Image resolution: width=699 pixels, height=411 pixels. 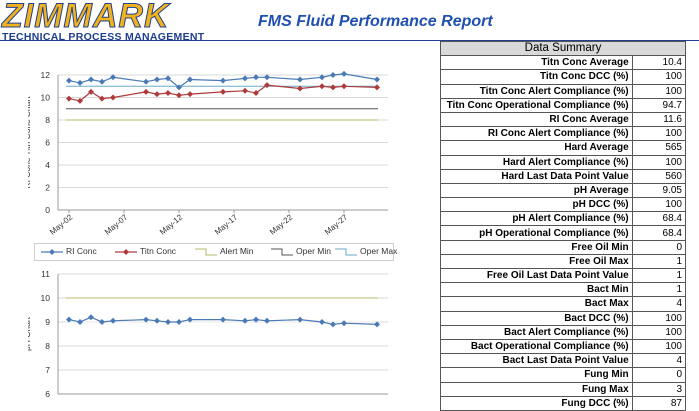 What do you see at coordinates (86, 17) in the screenshot?
I see `logo-wordmark: ZIMMARK` at bounding box center [86, 17].